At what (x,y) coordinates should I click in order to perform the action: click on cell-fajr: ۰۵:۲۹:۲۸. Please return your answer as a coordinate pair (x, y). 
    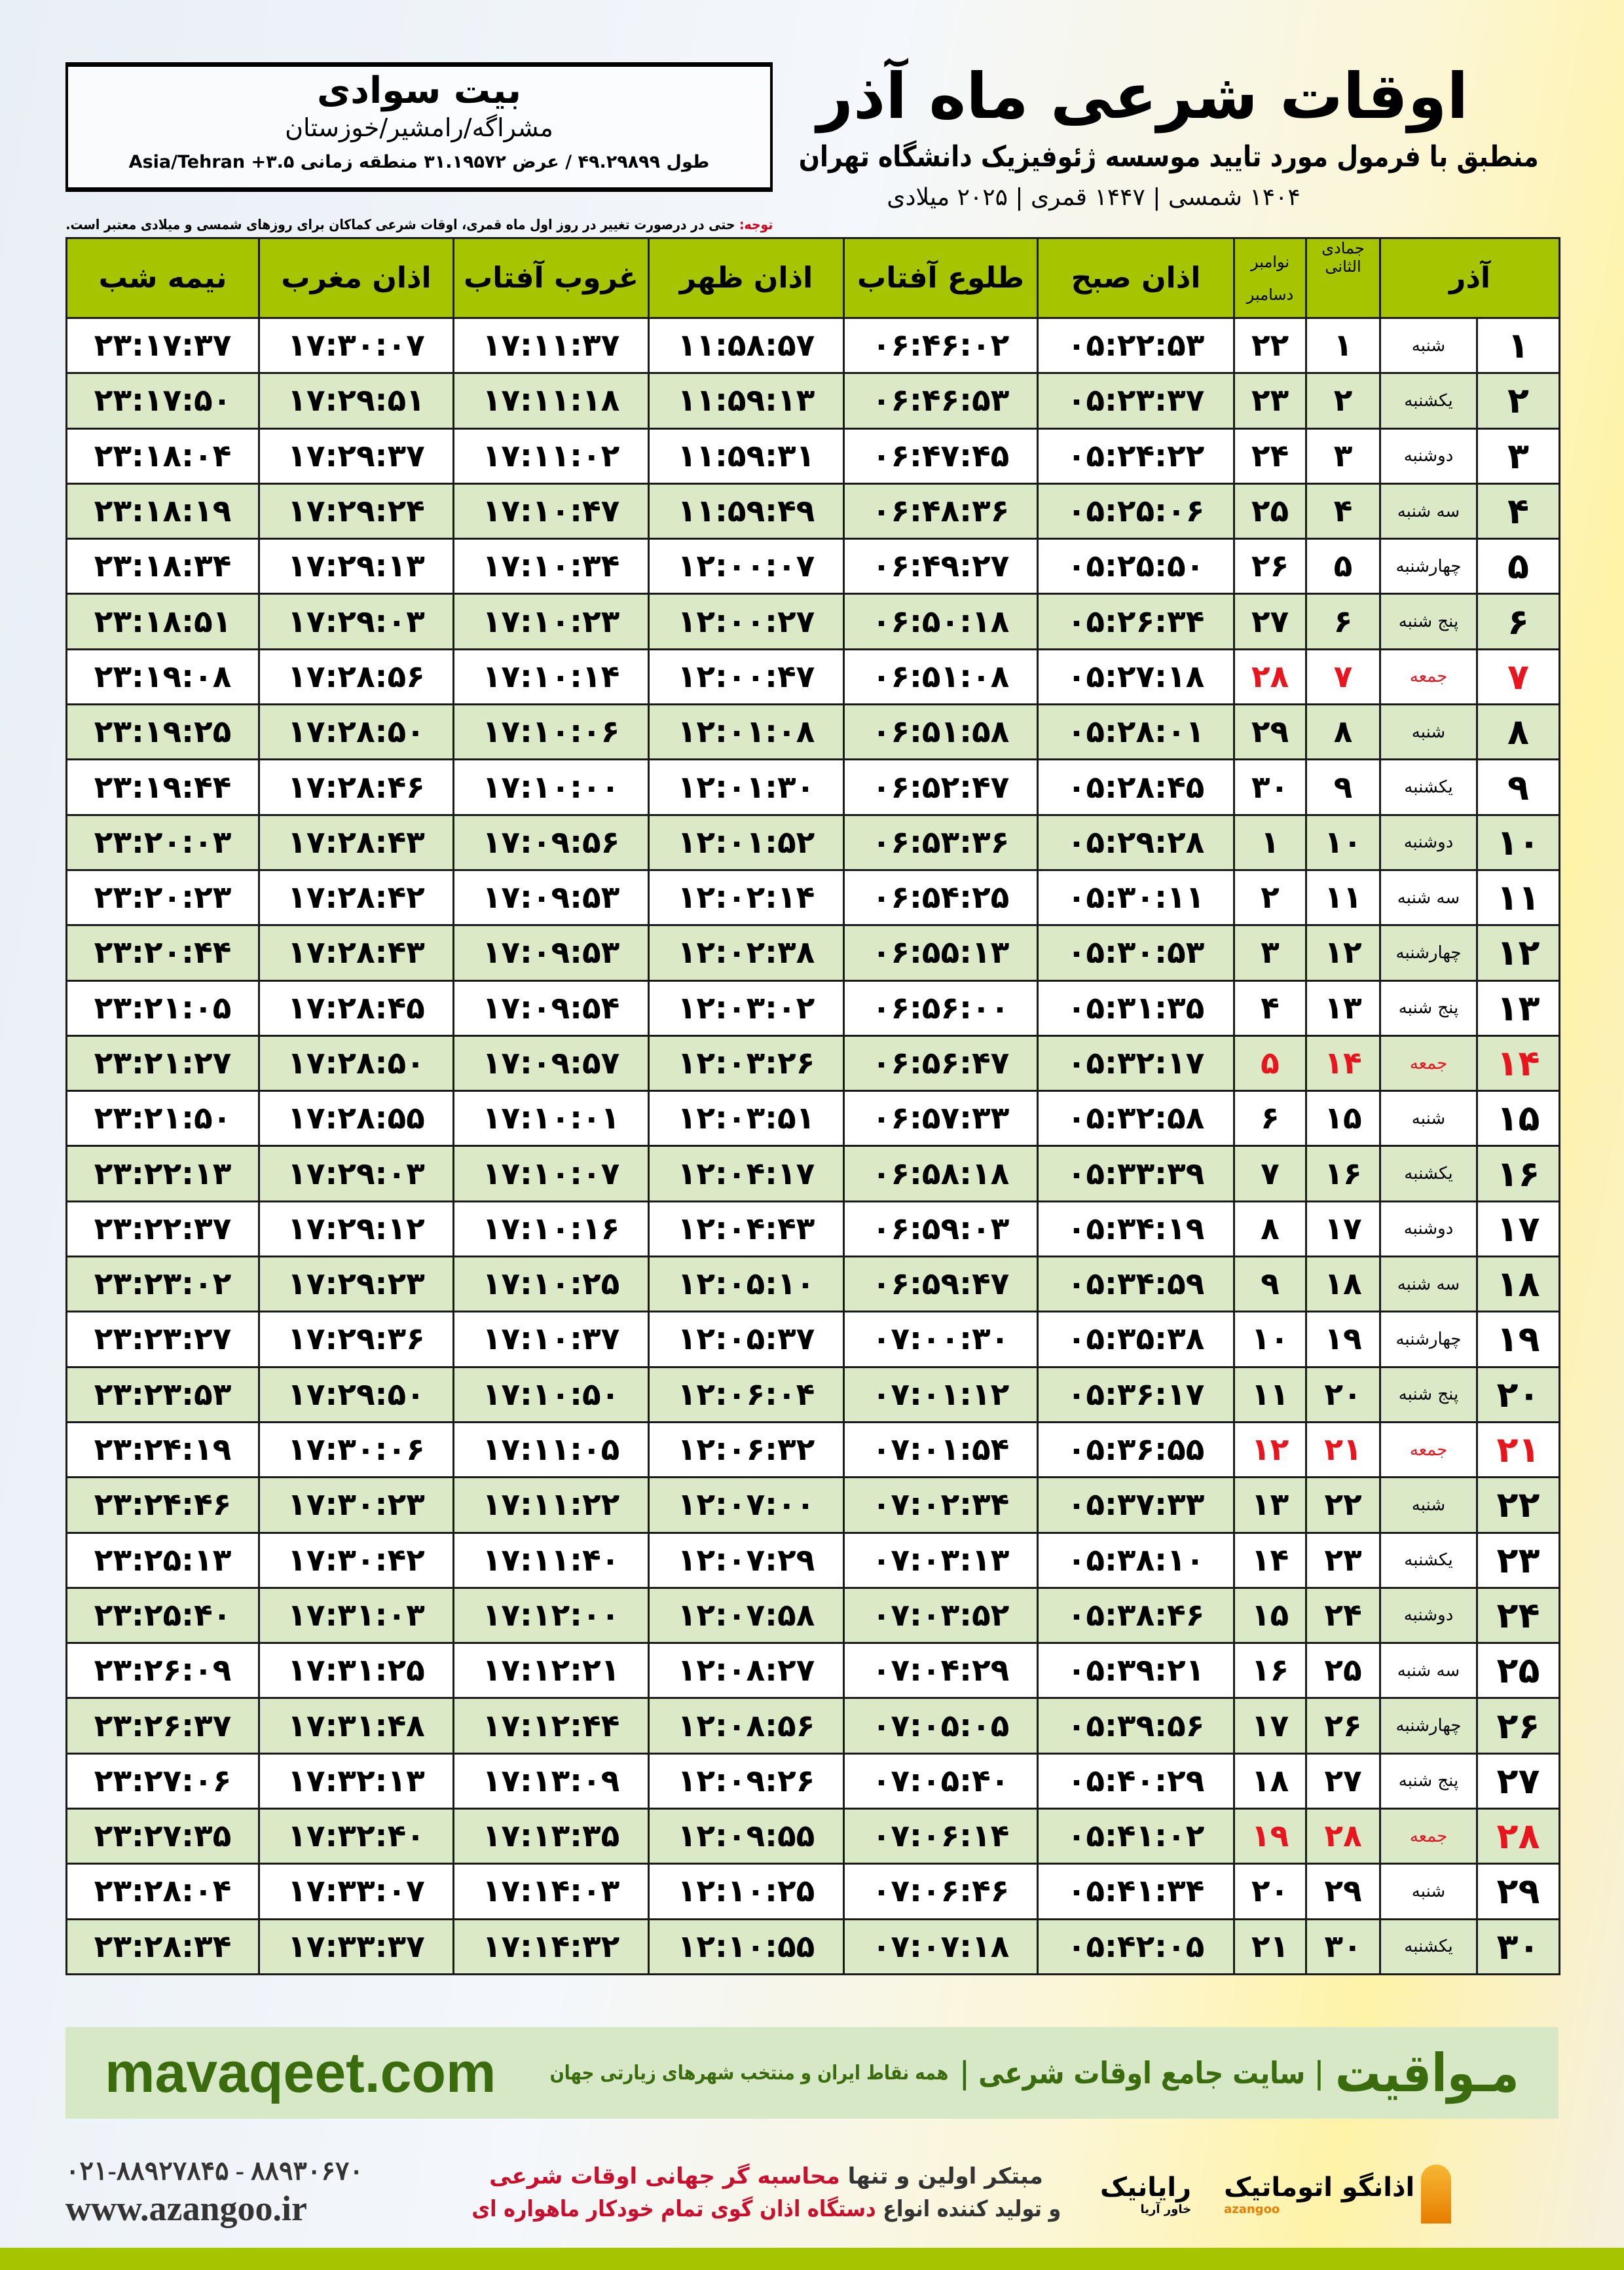
    Looking at the image, I should click on (1136, 842).